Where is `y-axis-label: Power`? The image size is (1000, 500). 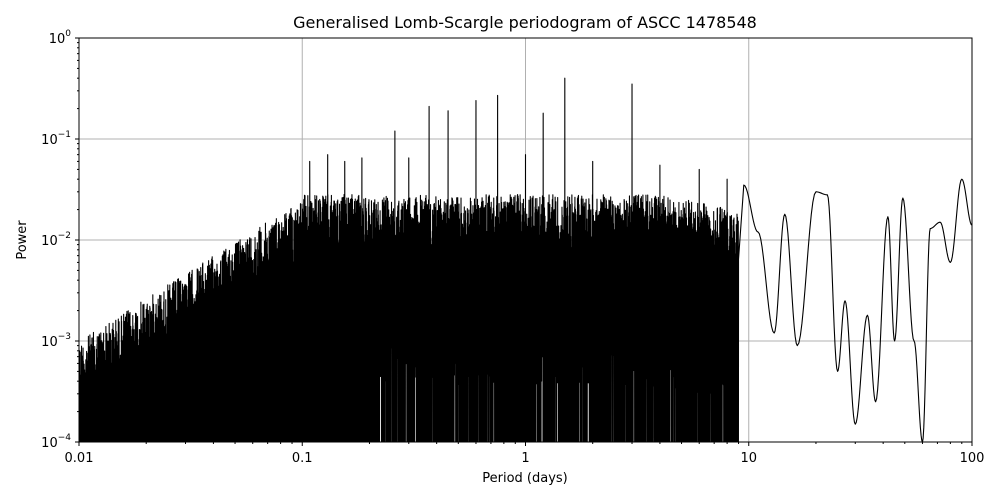
y-axis-label: Power is located at coordinates (22, 240).